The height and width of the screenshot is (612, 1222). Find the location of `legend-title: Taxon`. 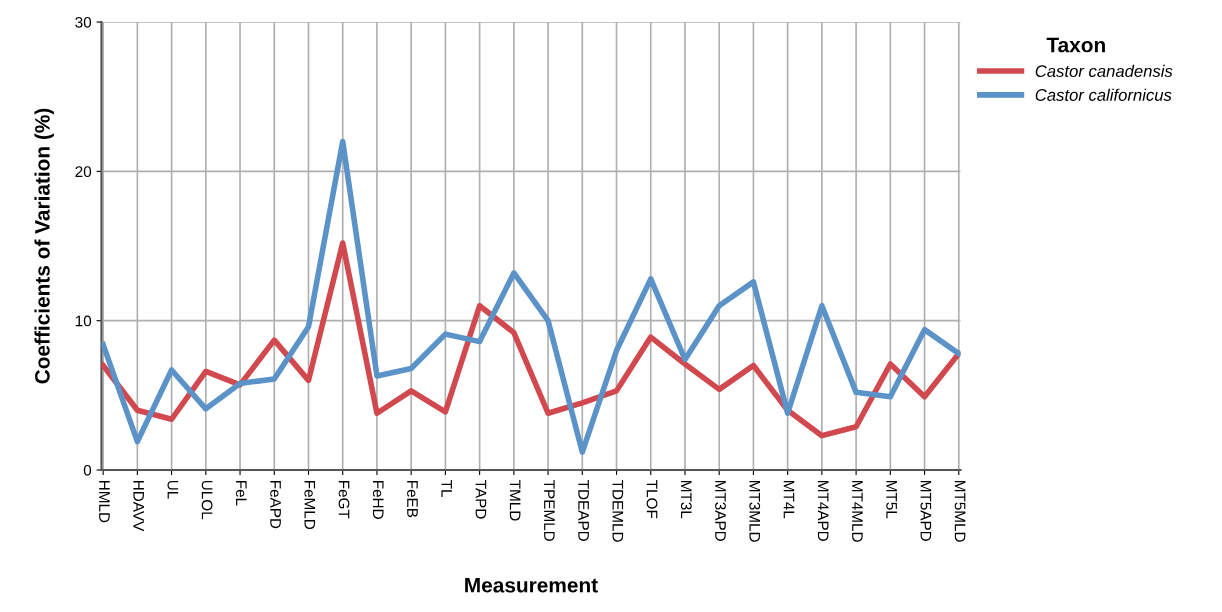

legend-title: Taxon is located at coordinates (1075, 45).